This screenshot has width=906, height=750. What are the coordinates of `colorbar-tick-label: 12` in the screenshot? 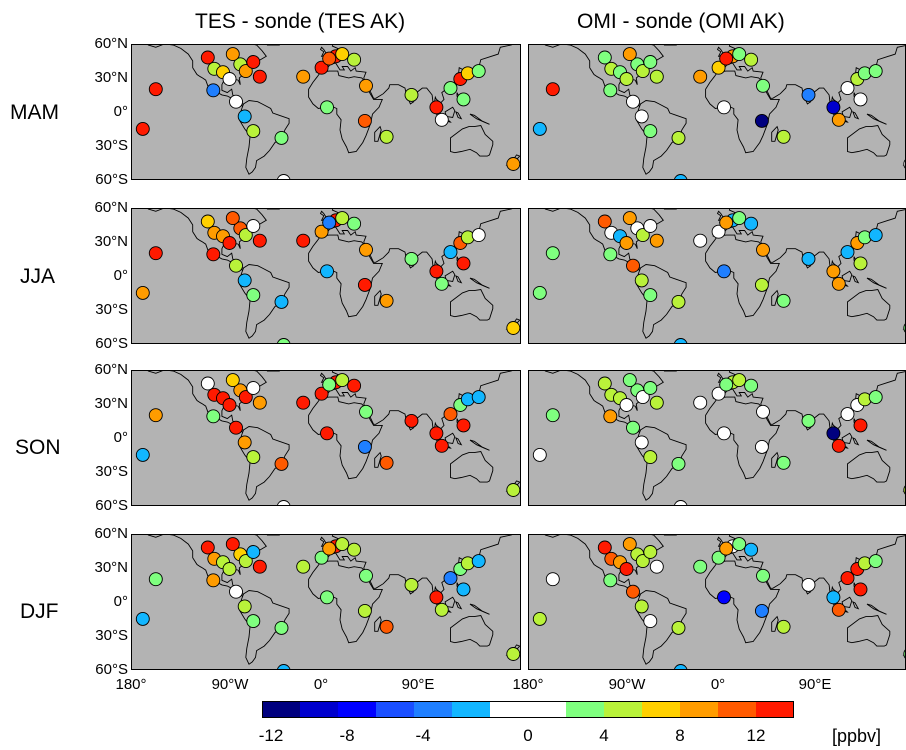 It's located at (756, 735).